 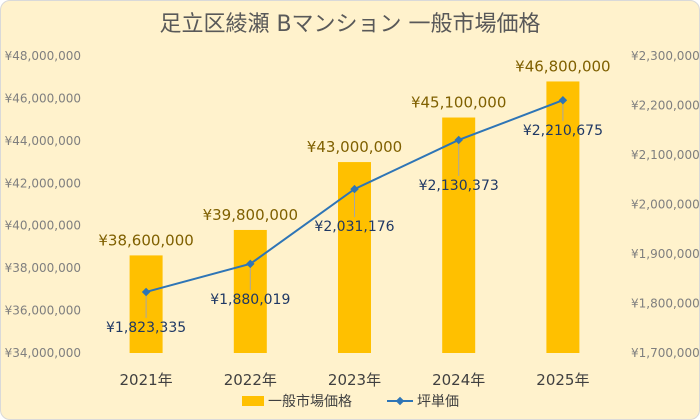 I want to click on category-axis-labels: 2021年 2022年 2023年 2024年 2025年, so click(x=355, y=380).